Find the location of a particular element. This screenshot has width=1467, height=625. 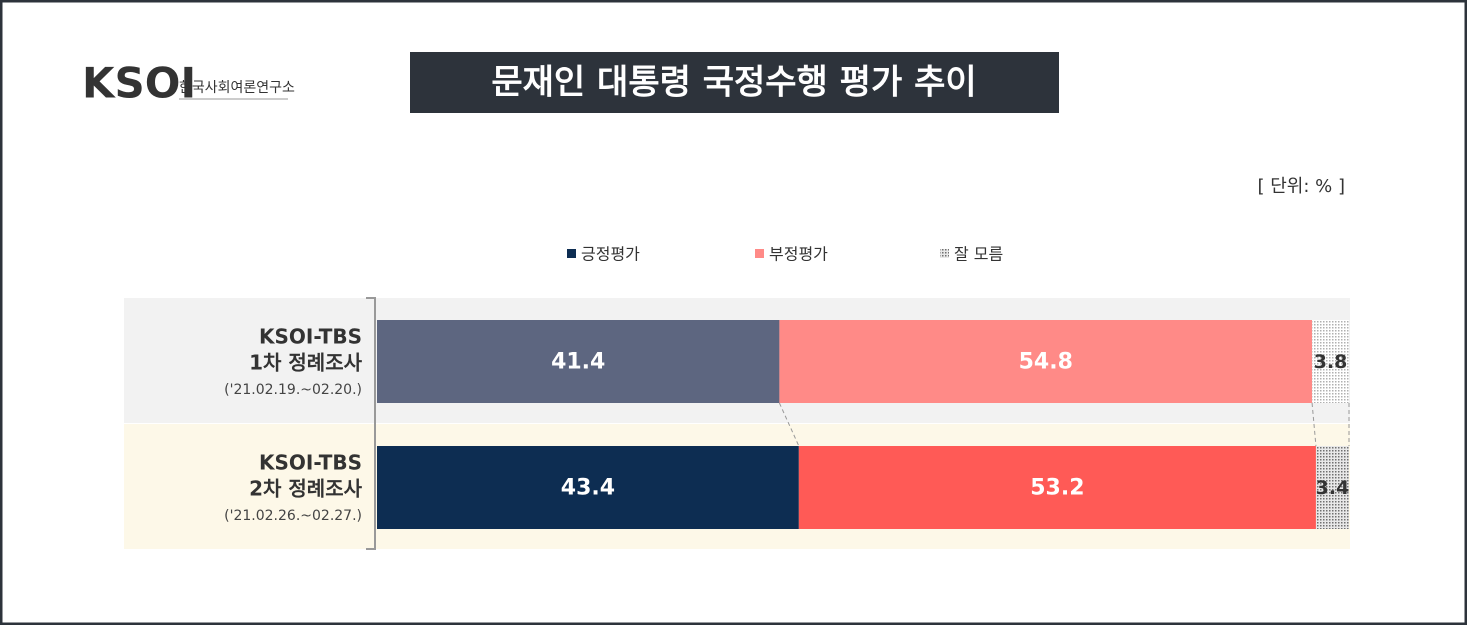

value-label: 43.4 is located at coordinates (588, 488).